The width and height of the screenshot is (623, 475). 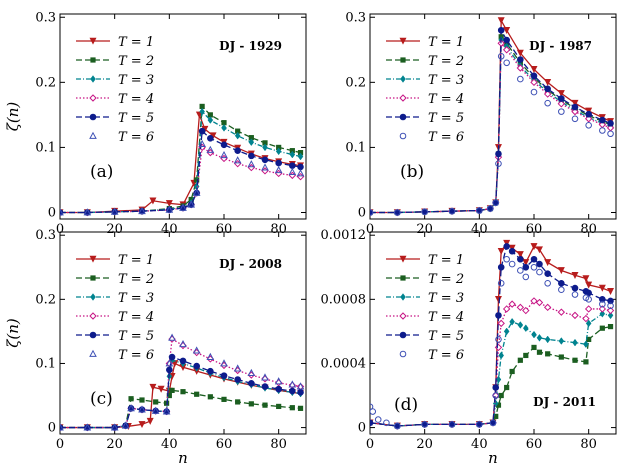 What do you see at coordinates (136, 118) in the screenshot?
I see `legend-label: T = 5` at bounding box center [136, 118].